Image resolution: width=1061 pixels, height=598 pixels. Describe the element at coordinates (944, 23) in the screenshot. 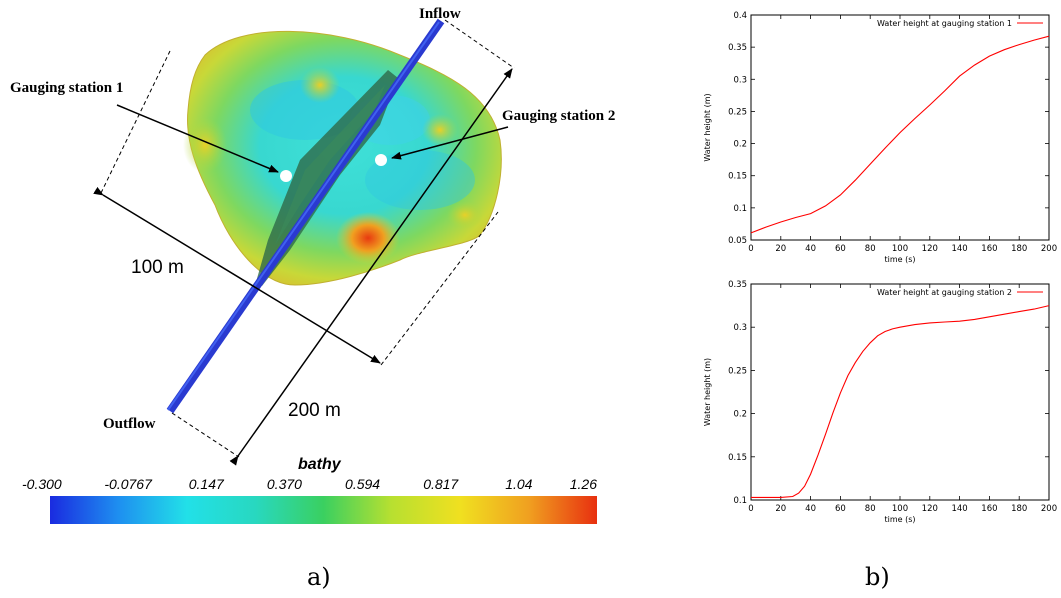

I see `legend-label: Water height at gauging station 1` at that location.